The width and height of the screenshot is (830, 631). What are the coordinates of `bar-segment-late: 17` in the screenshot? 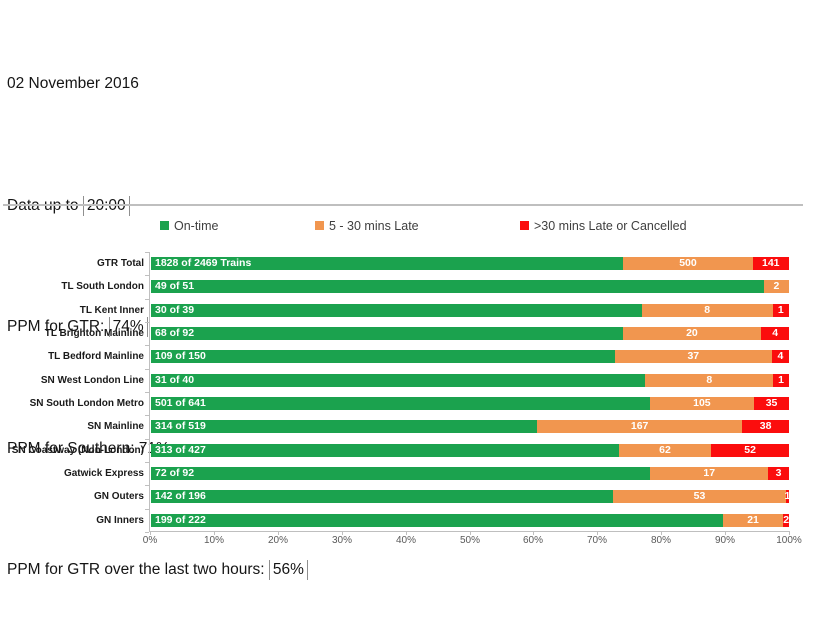 It's located at (709, 473).